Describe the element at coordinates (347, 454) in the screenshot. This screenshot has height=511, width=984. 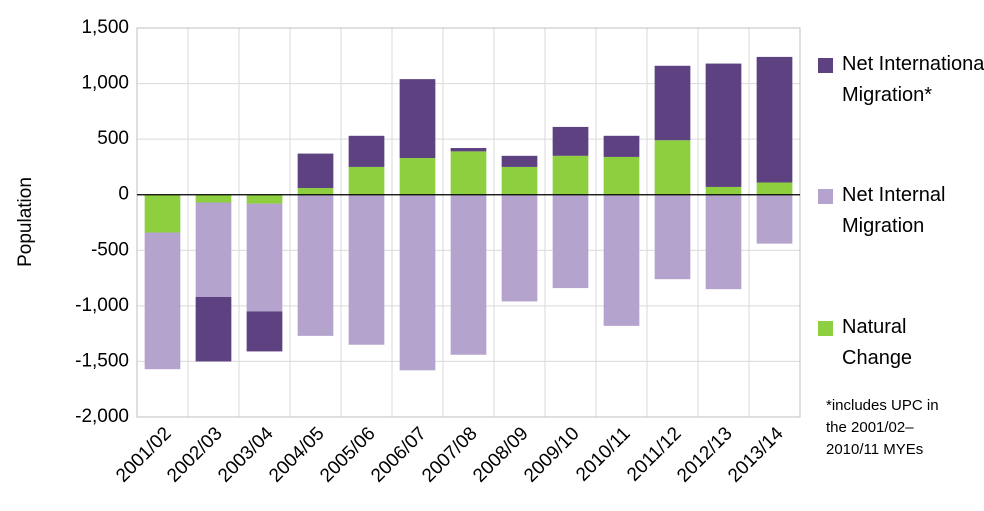
I see `x-tick-label: 2005/06` at that location.